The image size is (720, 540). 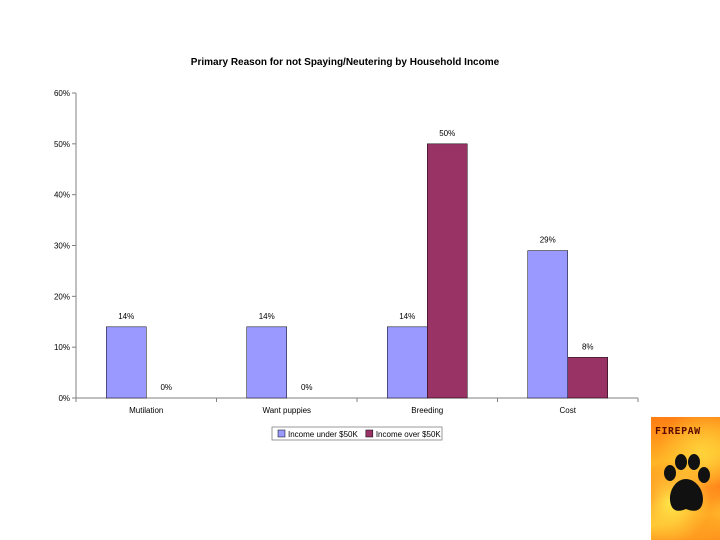 What do you see at coordinates (323, 434) in the screenshot?
I see `legend-label: Income under $50K` at bounding box center [323, 434].